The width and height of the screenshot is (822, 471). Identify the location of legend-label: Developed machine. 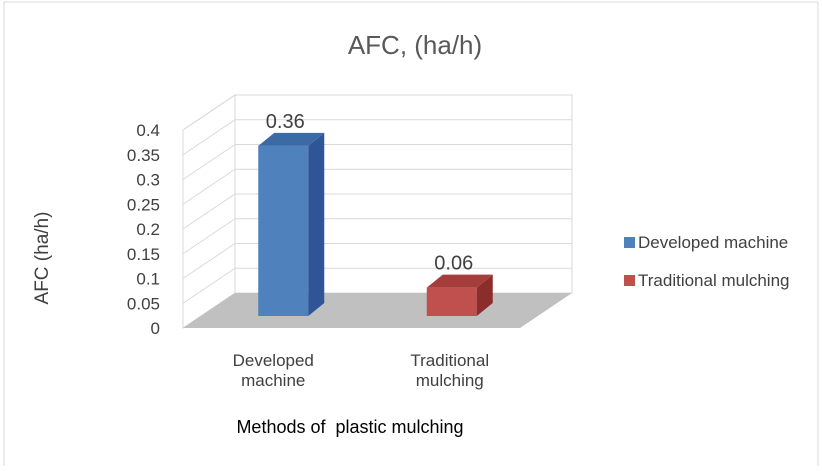
(713, 242).